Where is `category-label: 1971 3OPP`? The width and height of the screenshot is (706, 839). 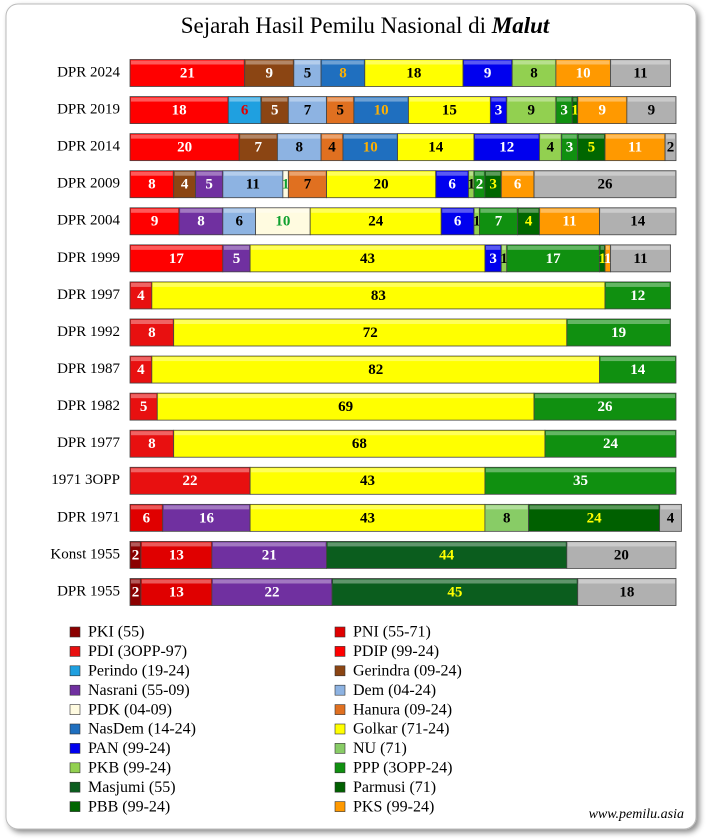 category-label: 1971 3OPP is located at coordinates (85, 480).